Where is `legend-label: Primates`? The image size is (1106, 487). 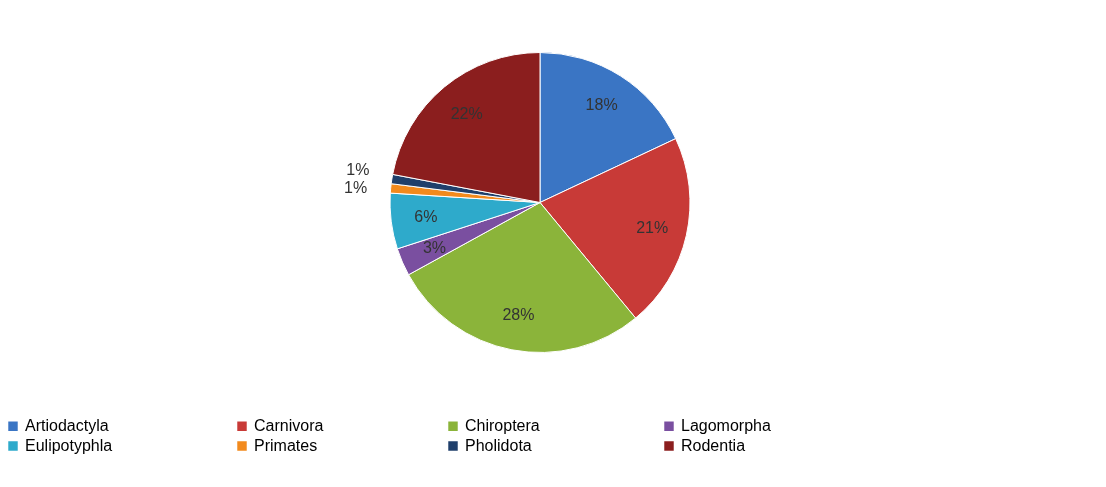
legend-label: Primates is located at coordinates (286, 445).